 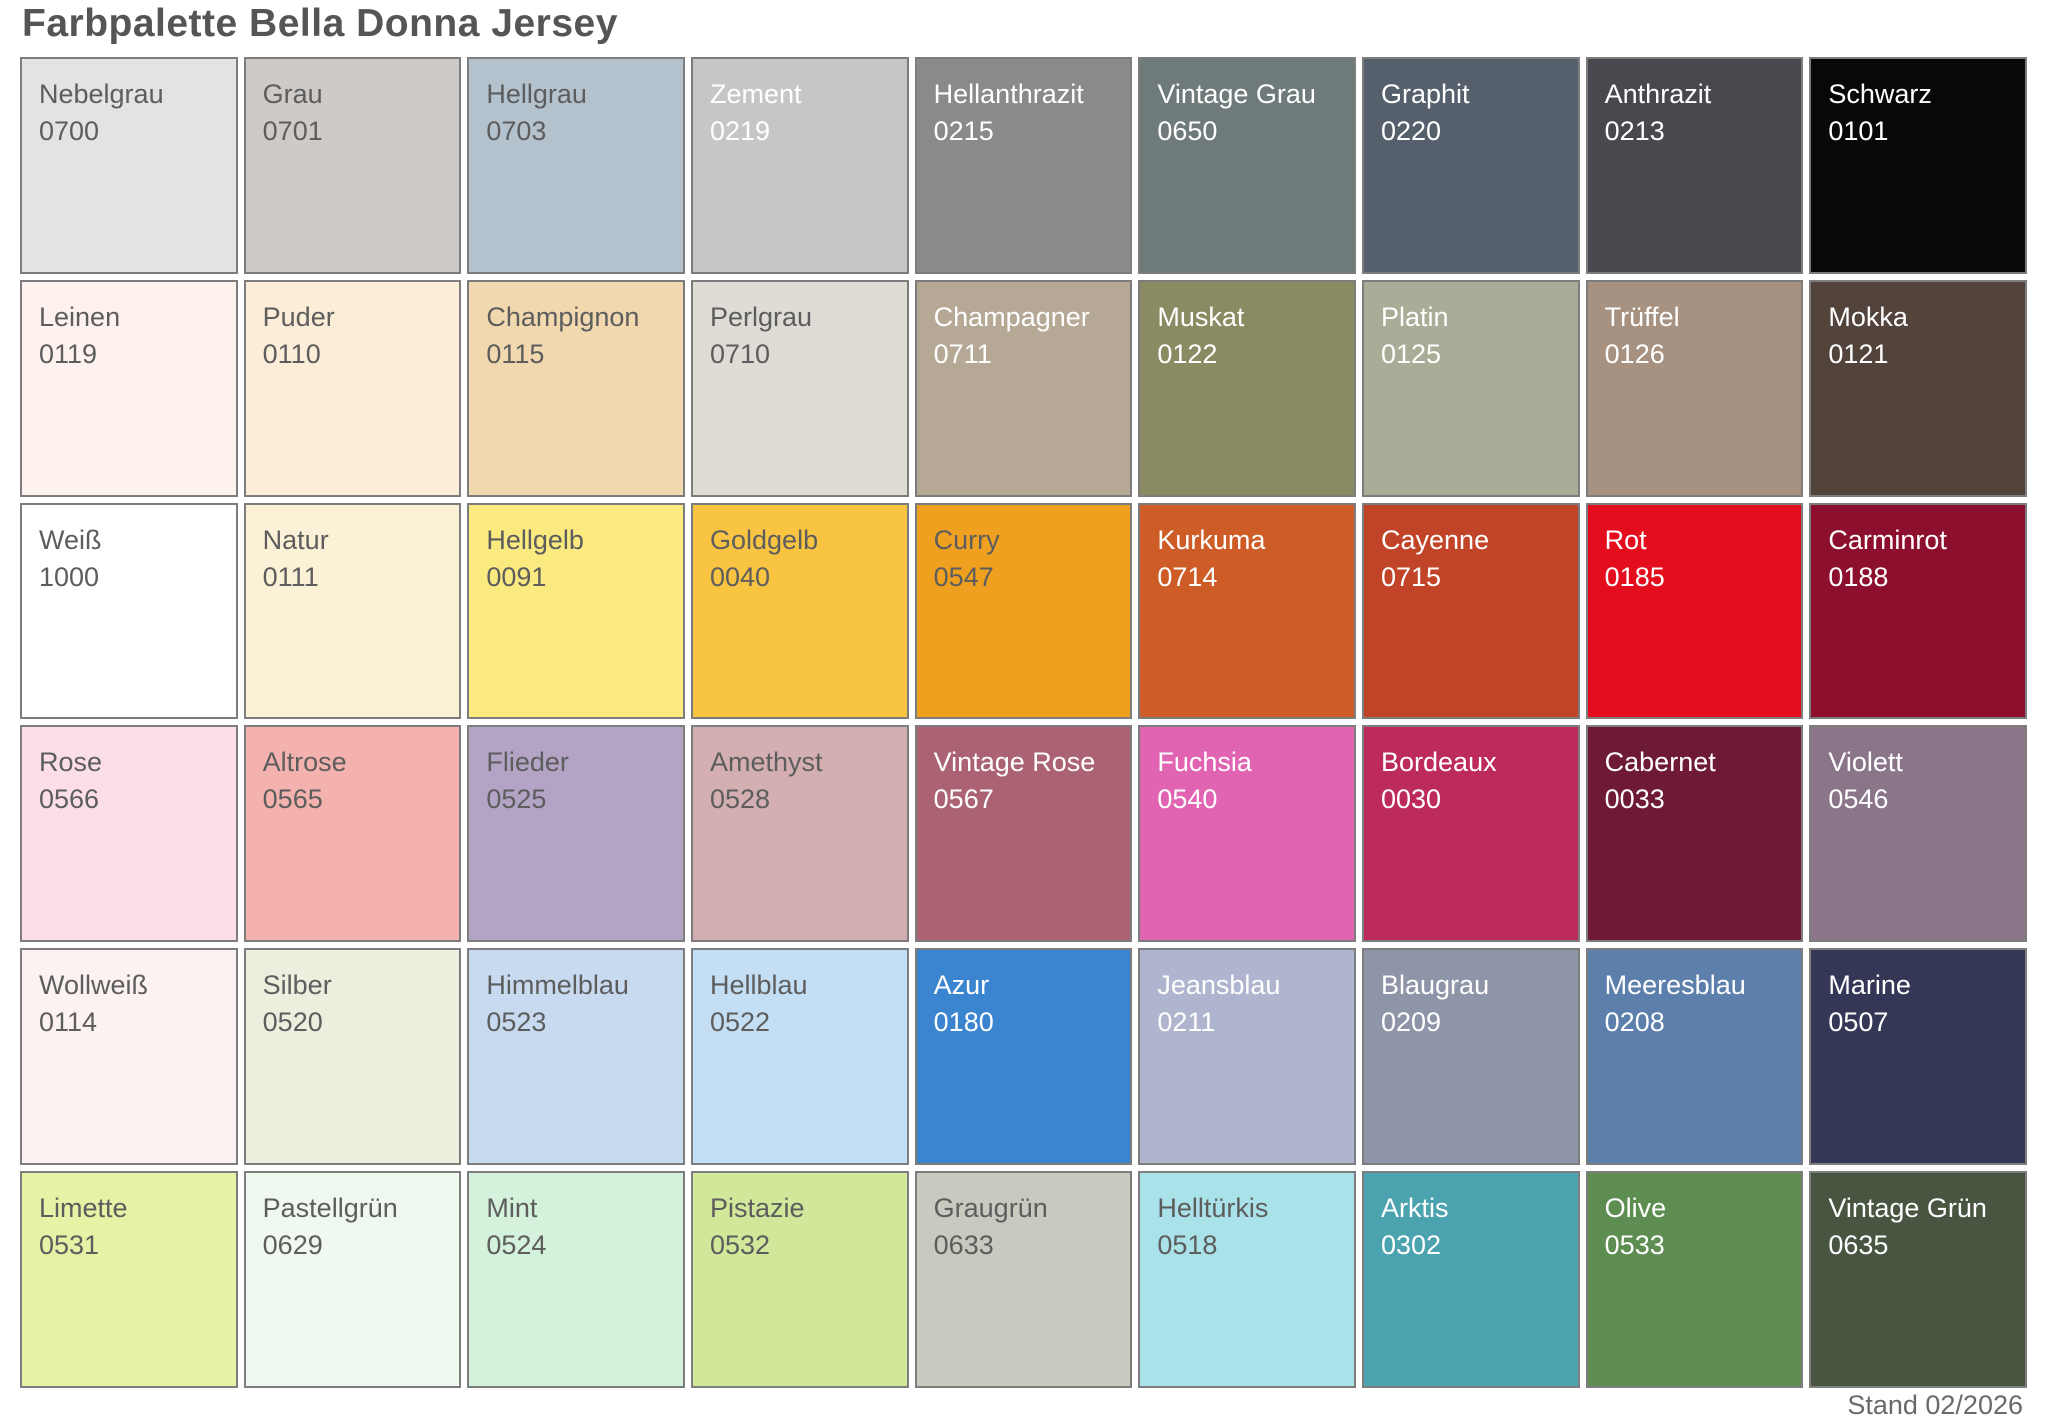 What do you see at coordinates (515, 353) in the screenshot?
I see `swatch-code-label: 0115` at bounding box center [515, 353].